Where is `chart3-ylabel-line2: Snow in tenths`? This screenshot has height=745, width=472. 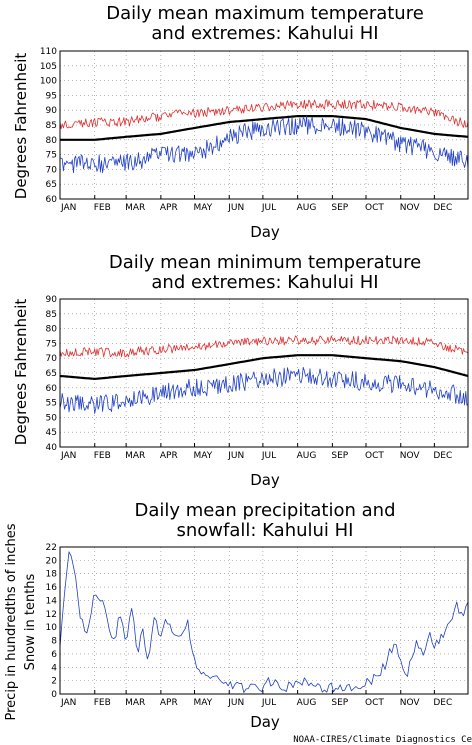 chart3-ylabel-line2: Snow in tenths is located at coordinates (30, 621).